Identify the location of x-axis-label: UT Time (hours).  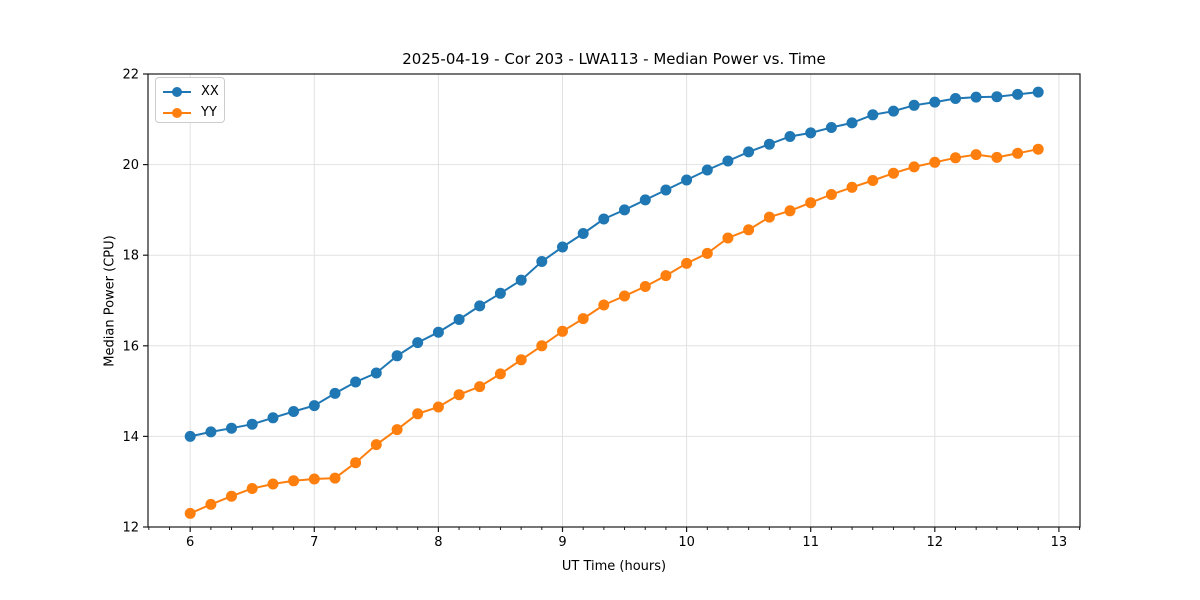
(614, 566).